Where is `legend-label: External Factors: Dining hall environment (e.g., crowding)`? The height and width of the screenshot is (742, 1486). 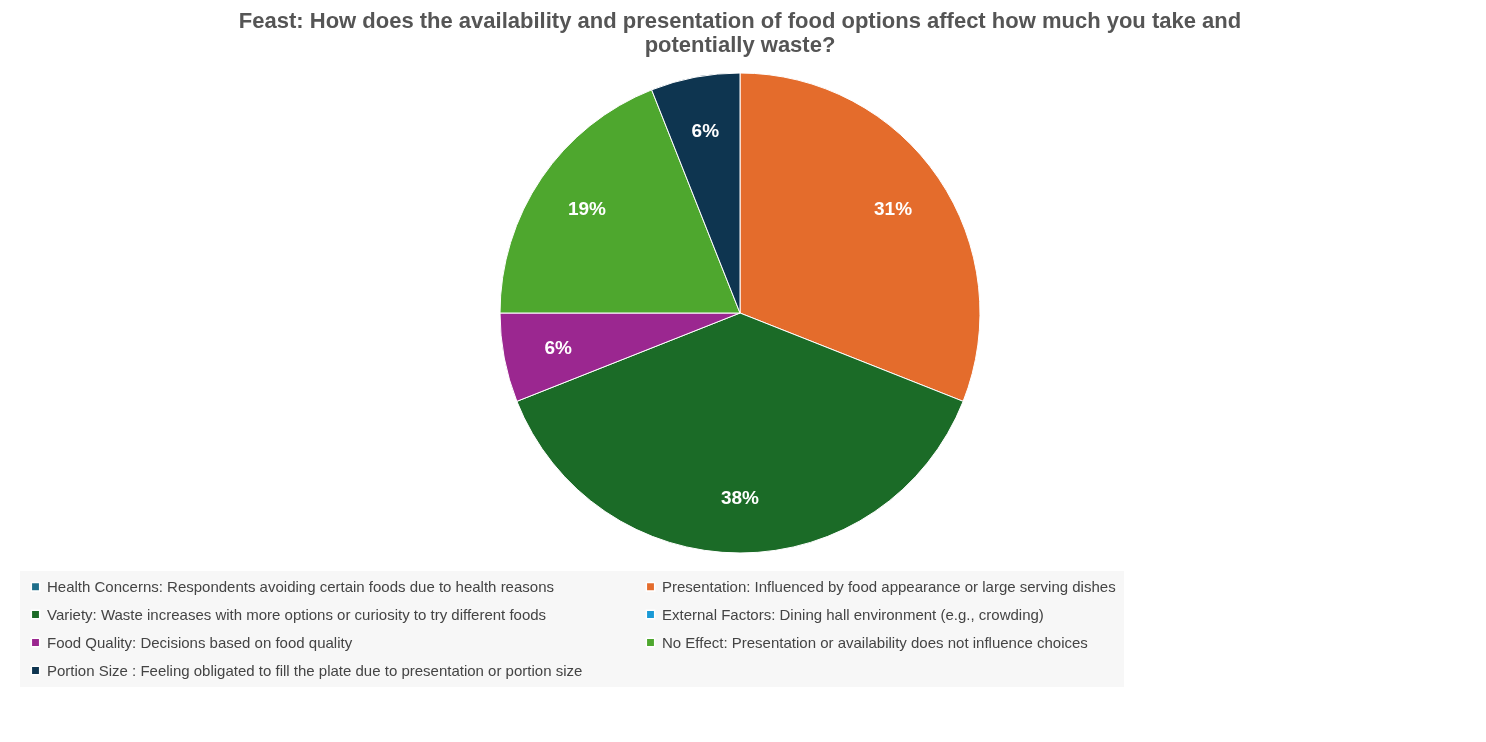 legend-label: External Factors: Dining hall environment (e.g., crowding) is located at coordinates (853, 614).